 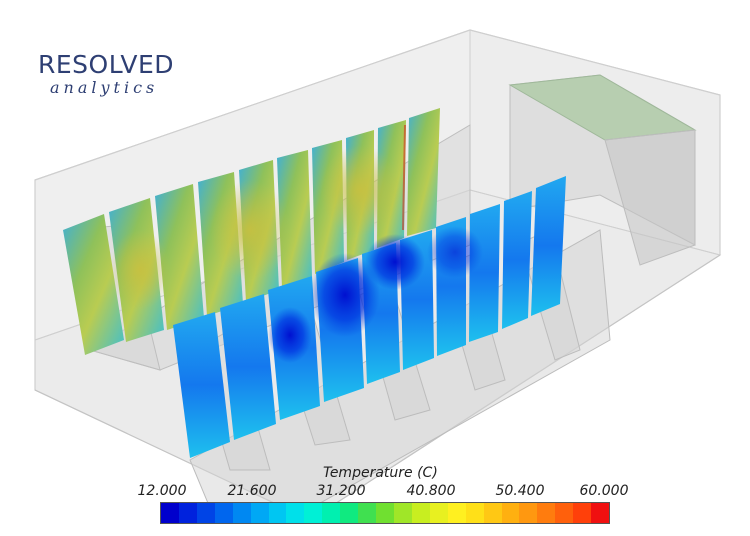 I want to click on resolved-analytics-logo: RESOLVED analytics, so click(x=108, y=75).